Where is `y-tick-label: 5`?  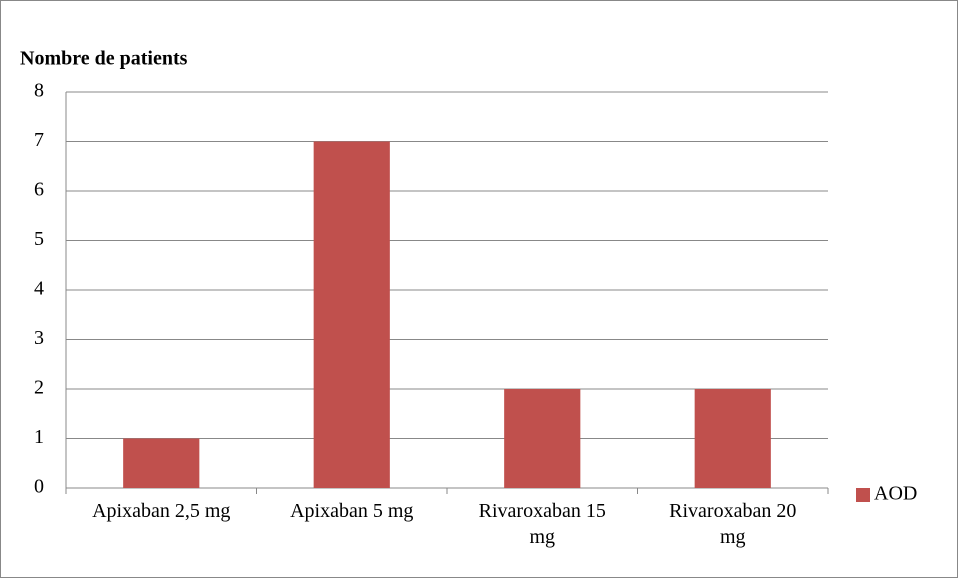 y-tick-label: 5 is located at coordinates (39, 239).